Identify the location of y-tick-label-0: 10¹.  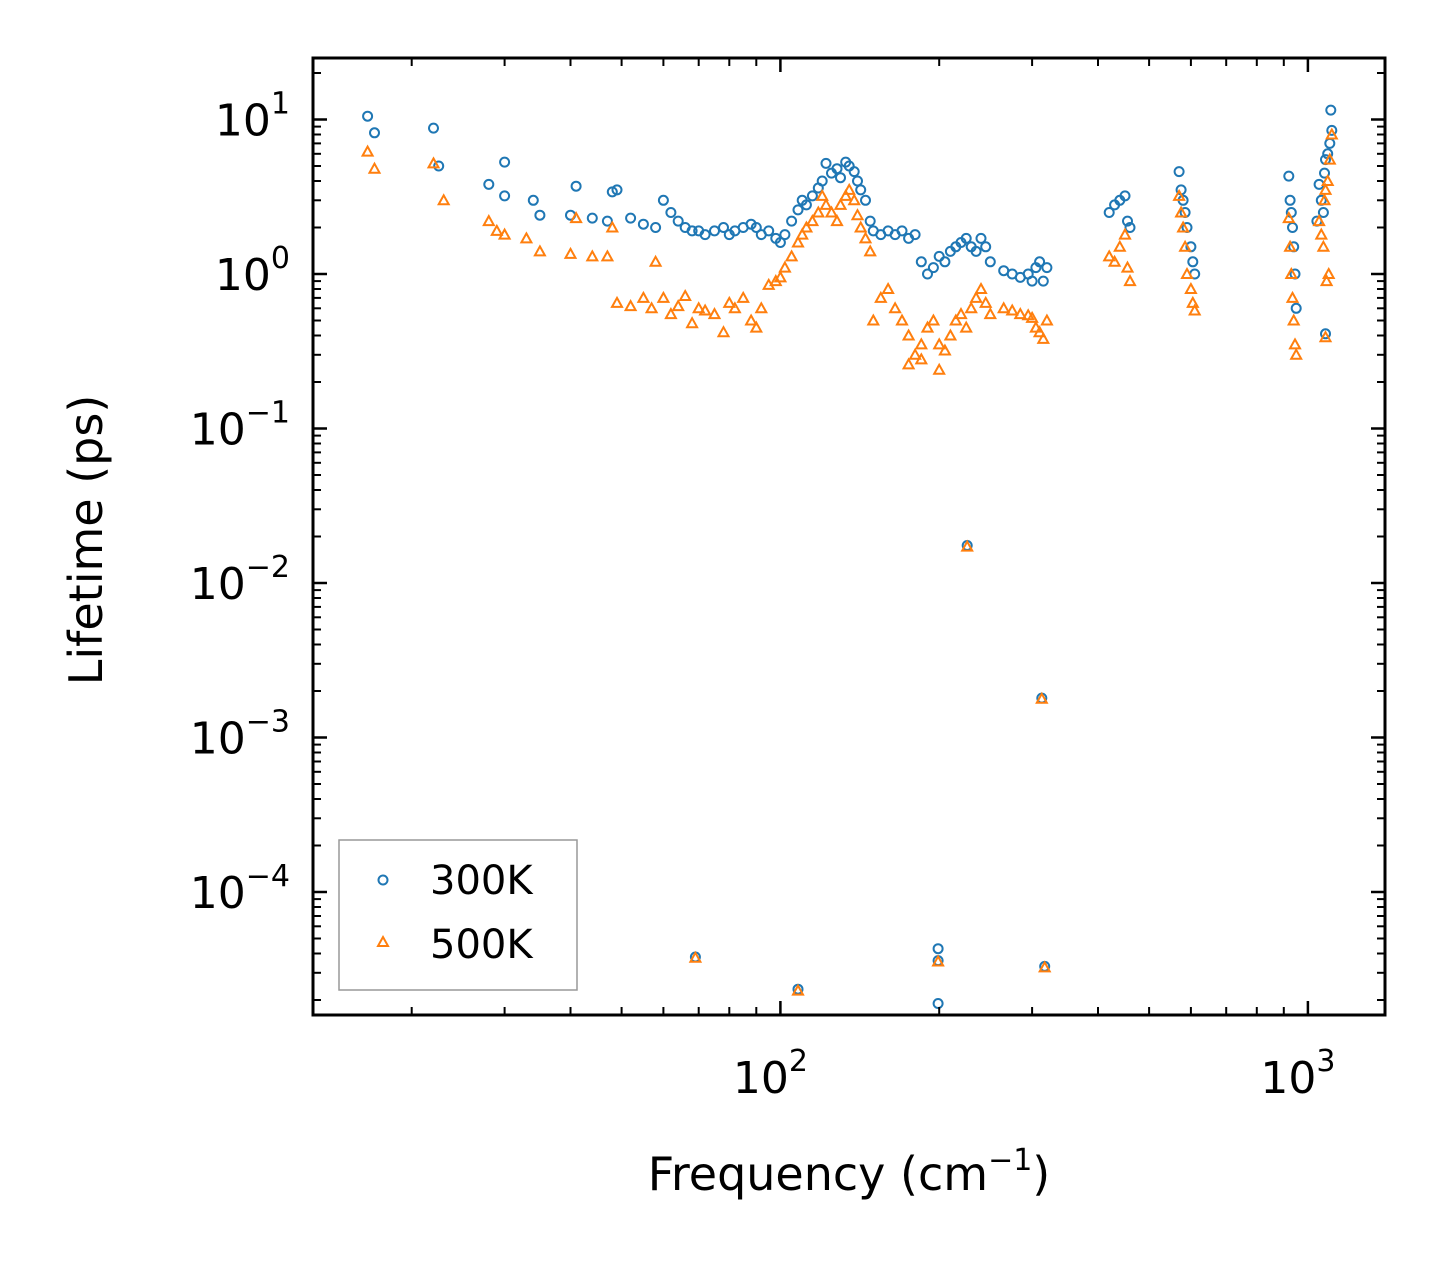
(252, 117).